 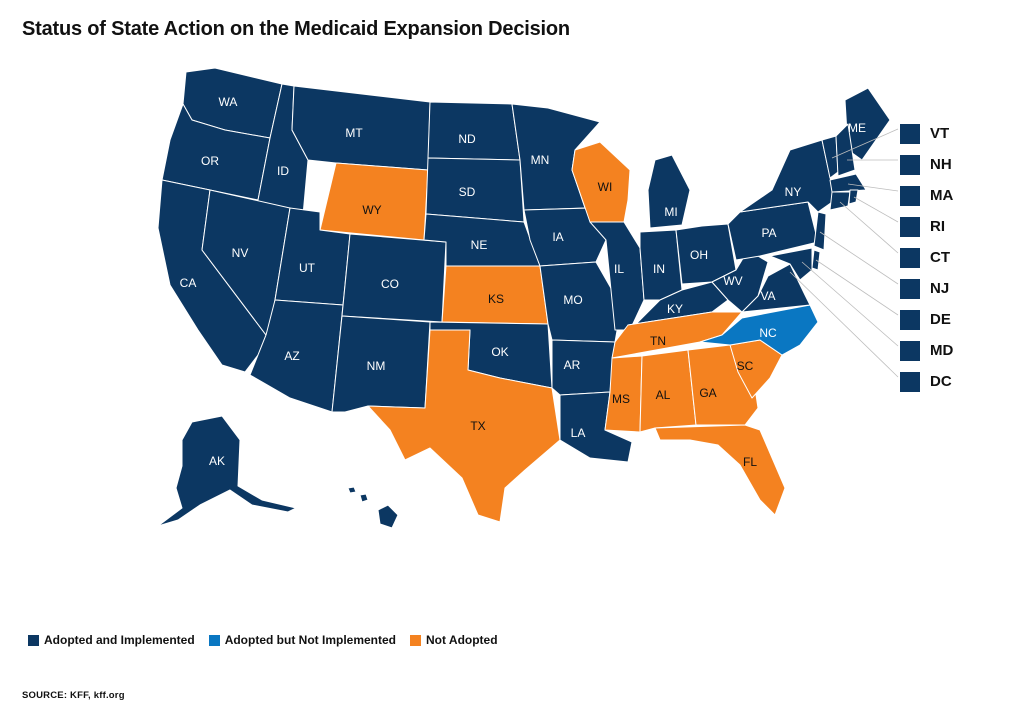 What do you see at coordinates (348, 509) in the screenshot?
I see `label-hi: HI` at bounding box center [348, 509].